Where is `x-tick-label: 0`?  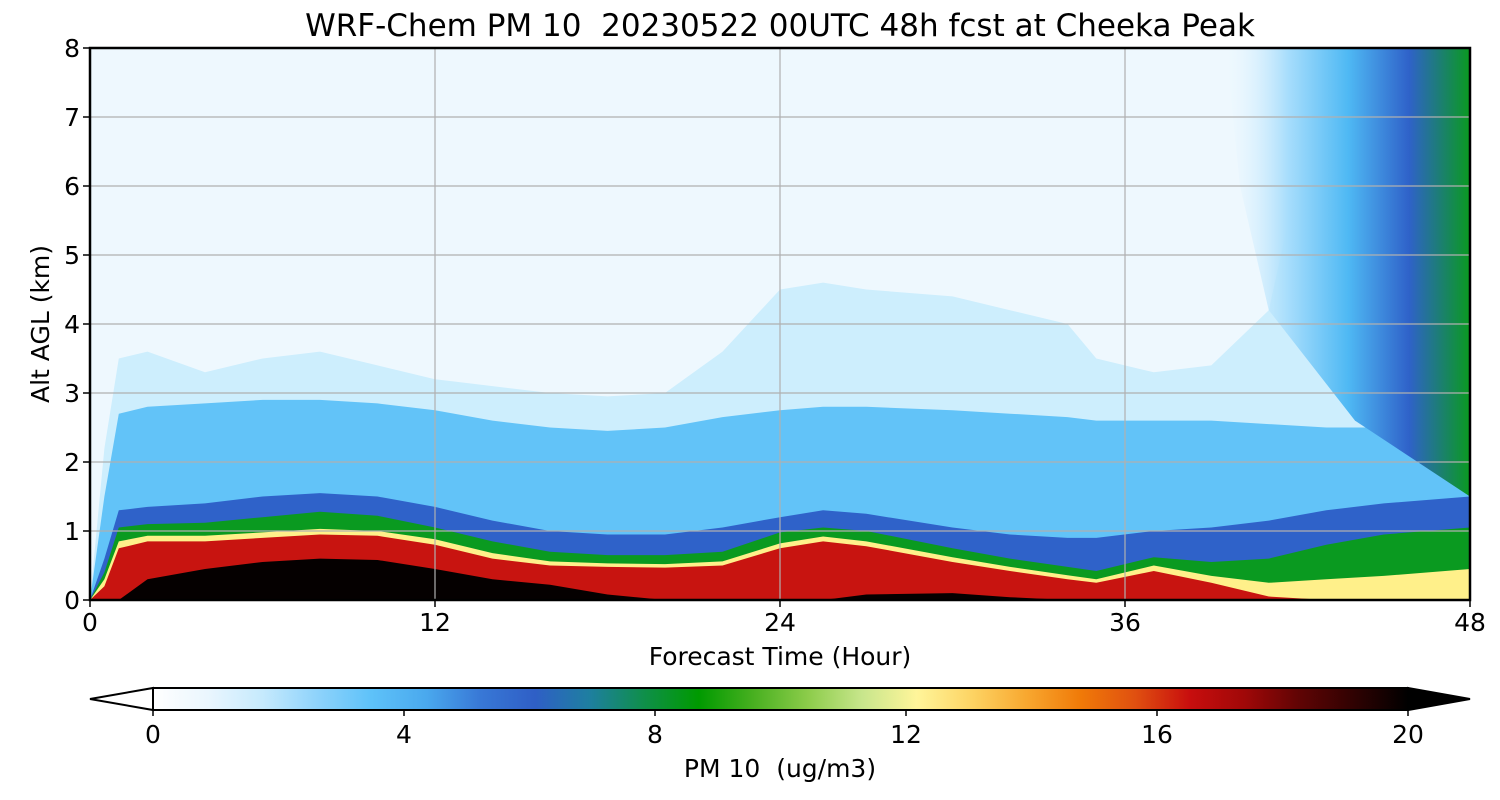 x-tick-label: 0 is located at coordinates (90, 622).